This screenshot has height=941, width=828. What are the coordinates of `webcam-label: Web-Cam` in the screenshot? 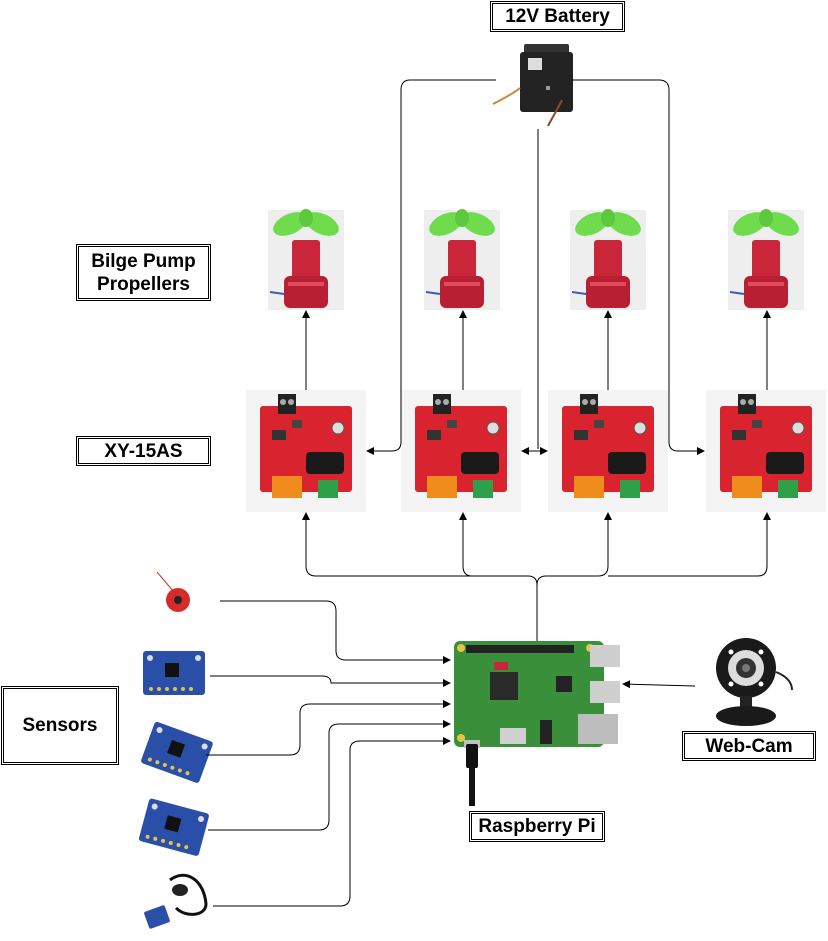 It's located at (749, 746).